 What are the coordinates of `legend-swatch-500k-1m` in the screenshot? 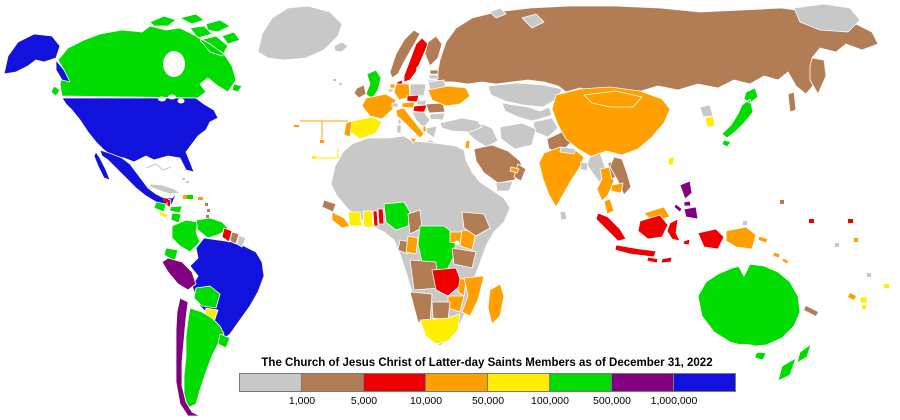 It's located at (642, 382).